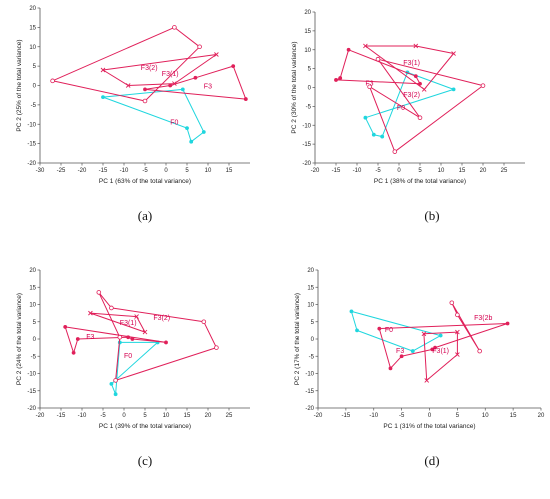 The height and width of the screenshot is (499, 550). I want to click on x-axis-label: PC 1 (63% of the total variance), so click(145, 181).